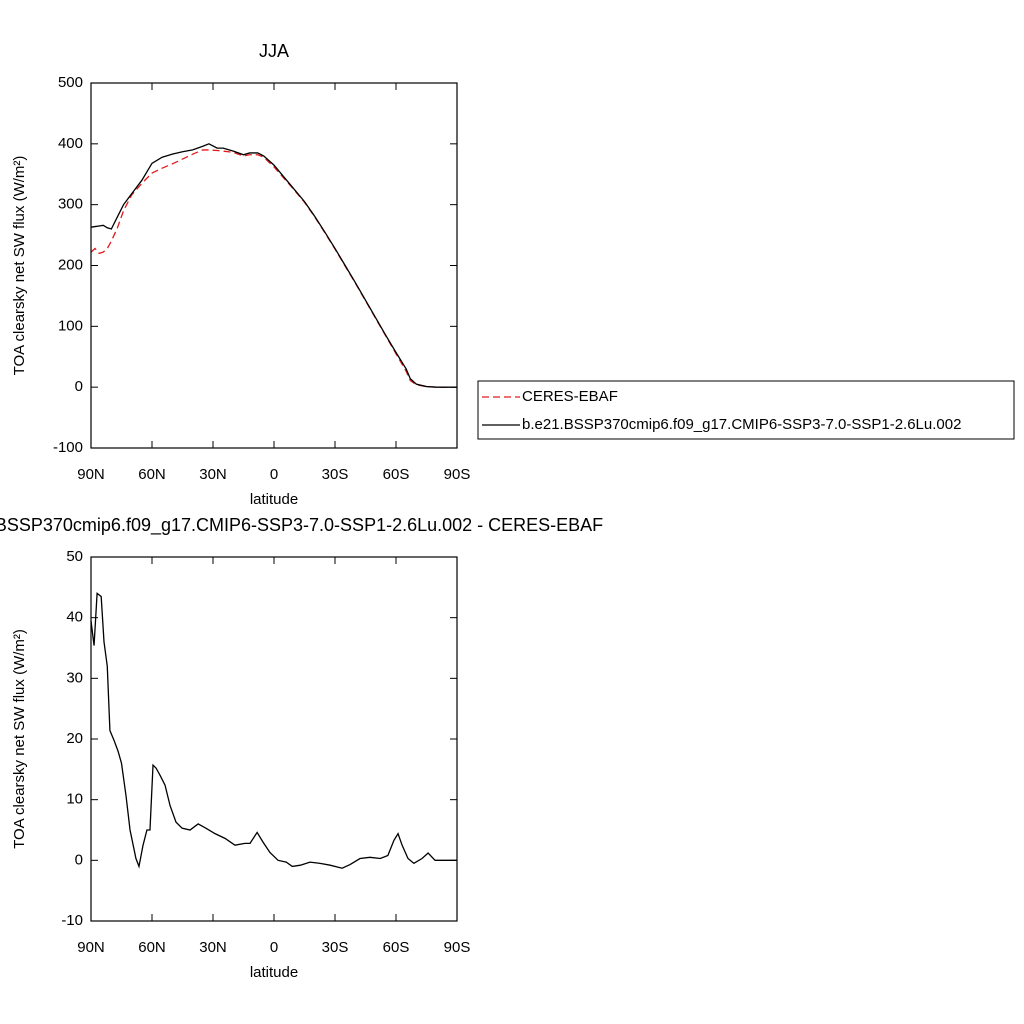  Describe the element at coordinates (746, 410) in the screenshot. I see `legend-box` at that location.